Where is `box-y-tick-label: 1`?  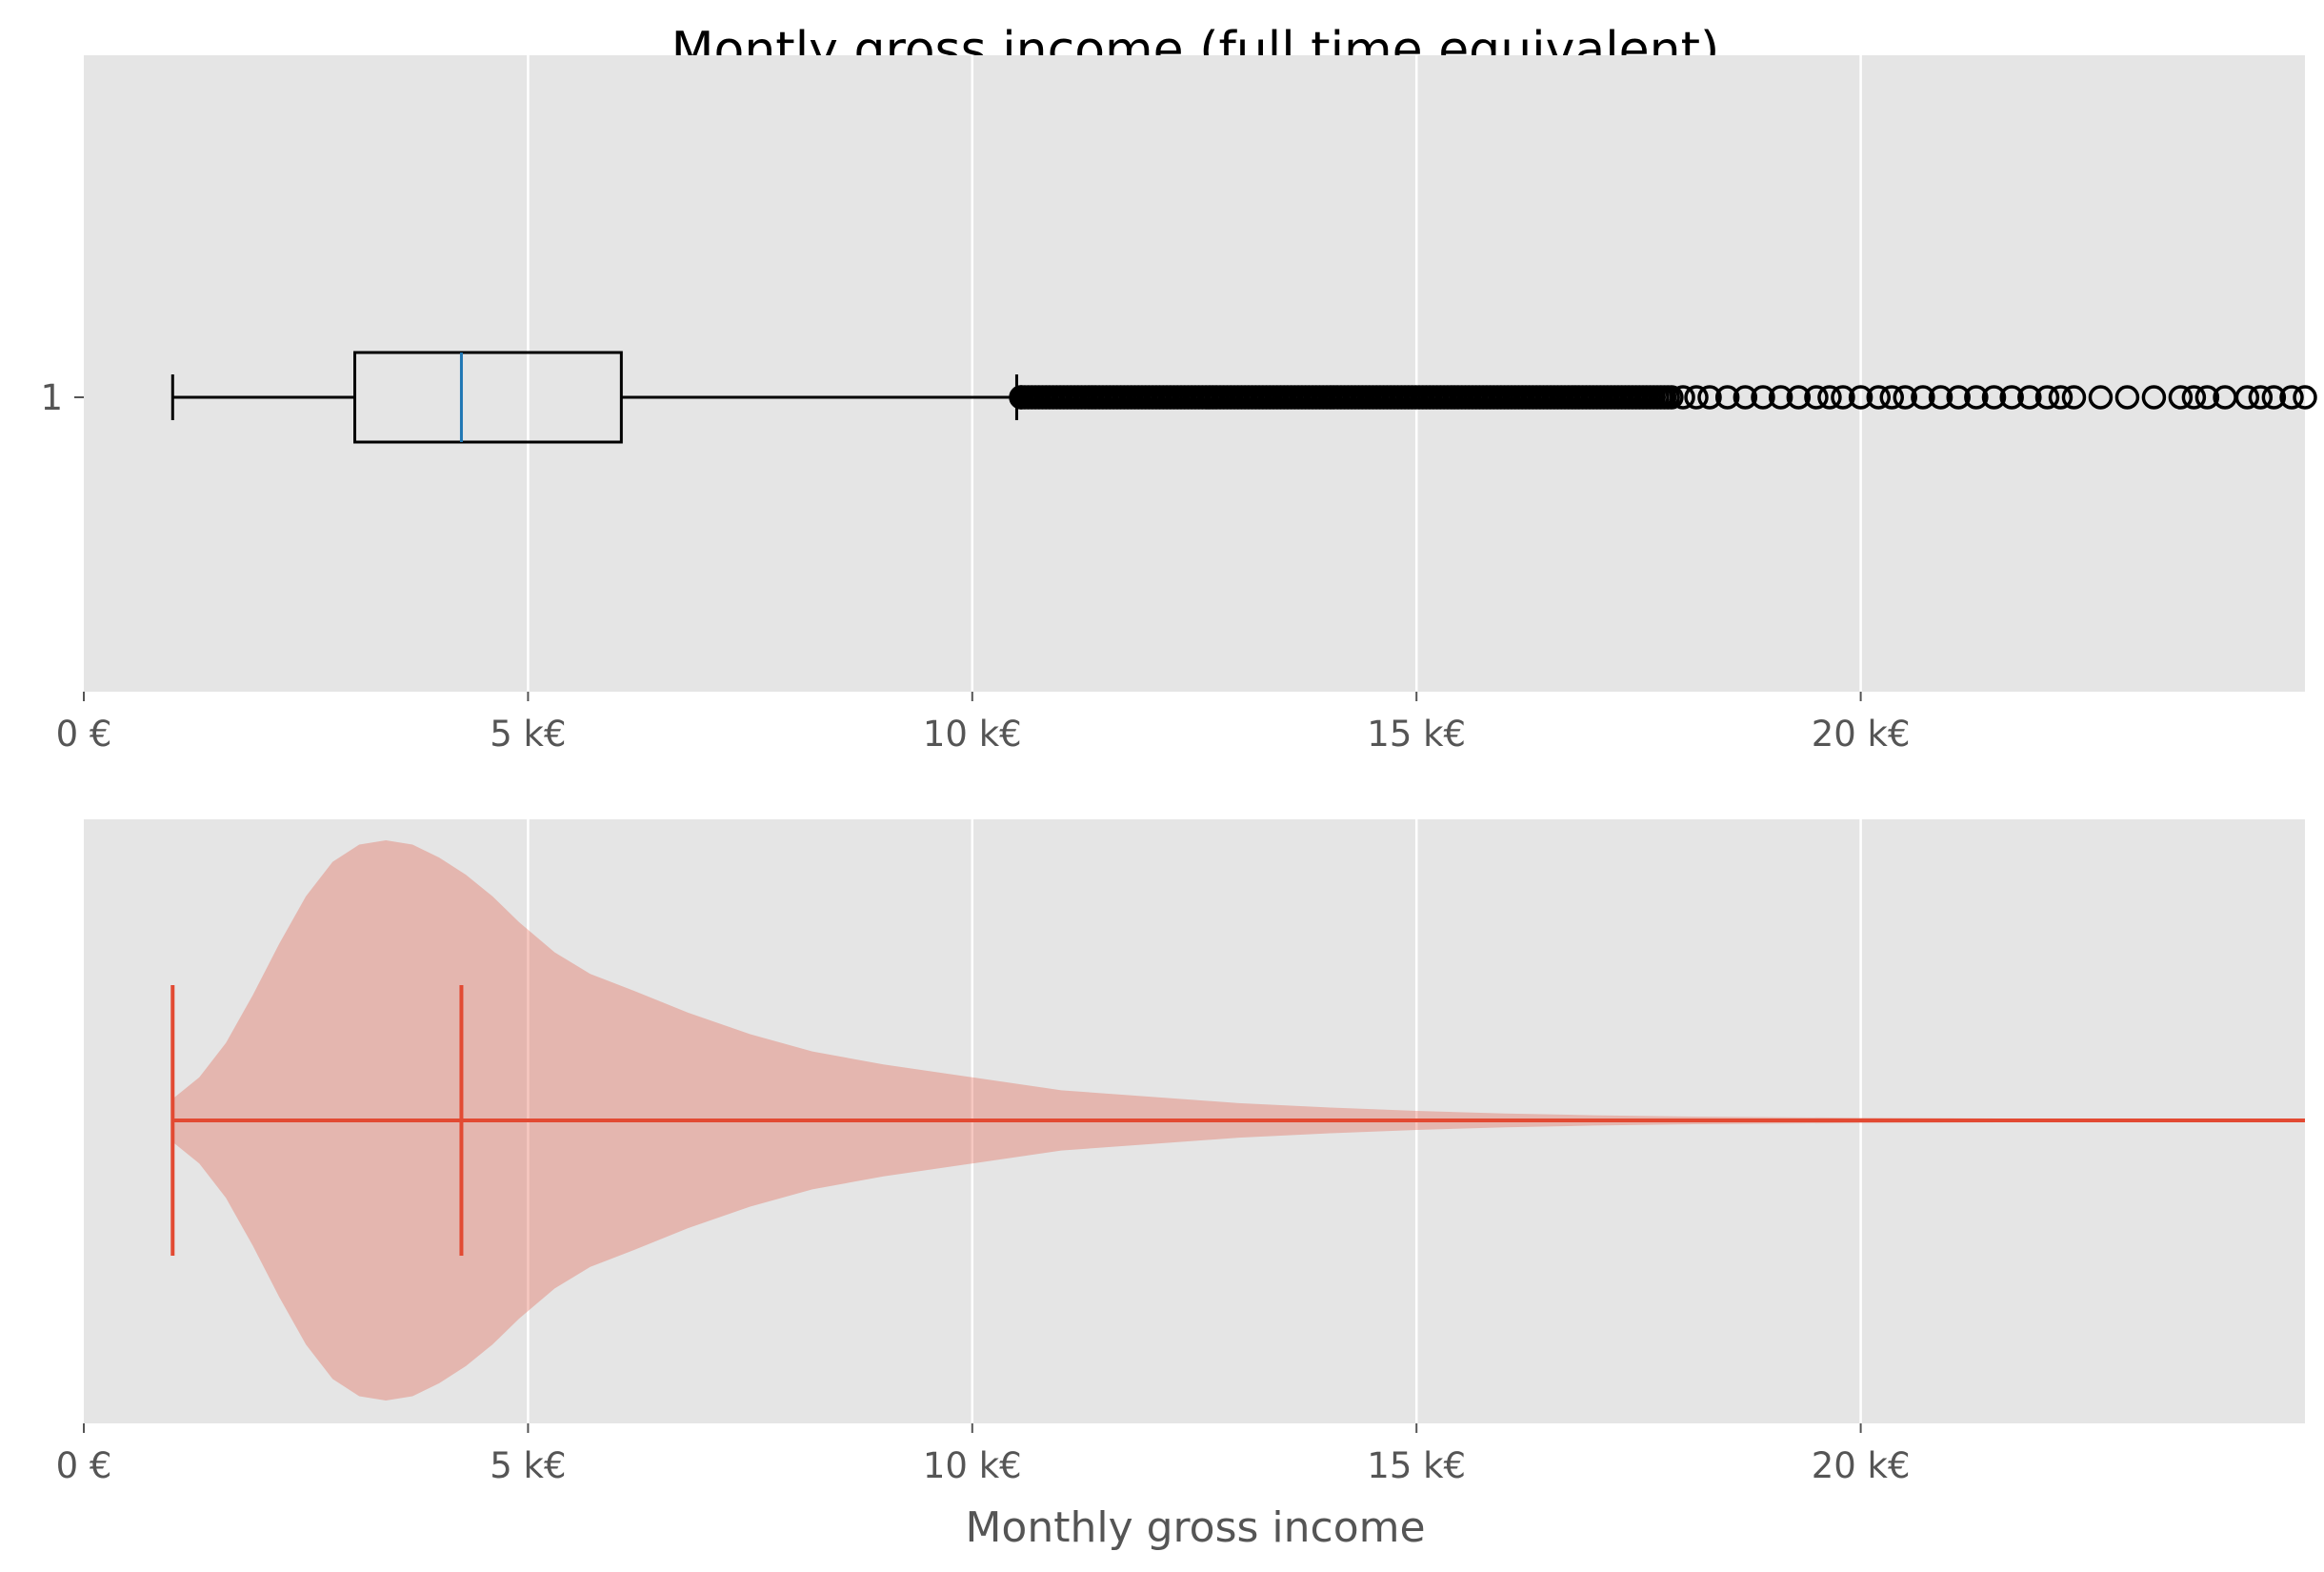
box-y-tick-label: 1 is located at coordinates (51, 397).